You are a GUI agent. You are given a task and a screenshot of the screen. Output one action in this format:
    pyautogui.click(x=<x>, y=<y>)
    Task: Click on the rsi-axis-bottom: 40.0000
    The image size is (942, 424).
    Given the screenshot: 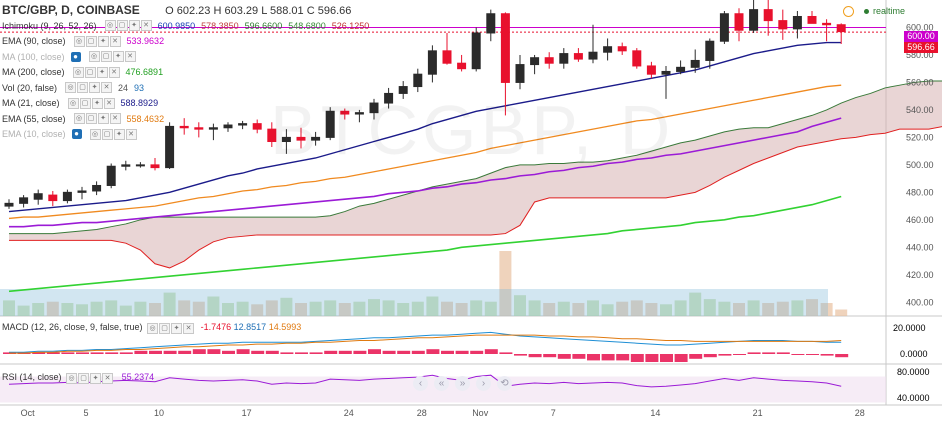 What is the action you would take?
    pyautogui.click(x=913, y=398)
    